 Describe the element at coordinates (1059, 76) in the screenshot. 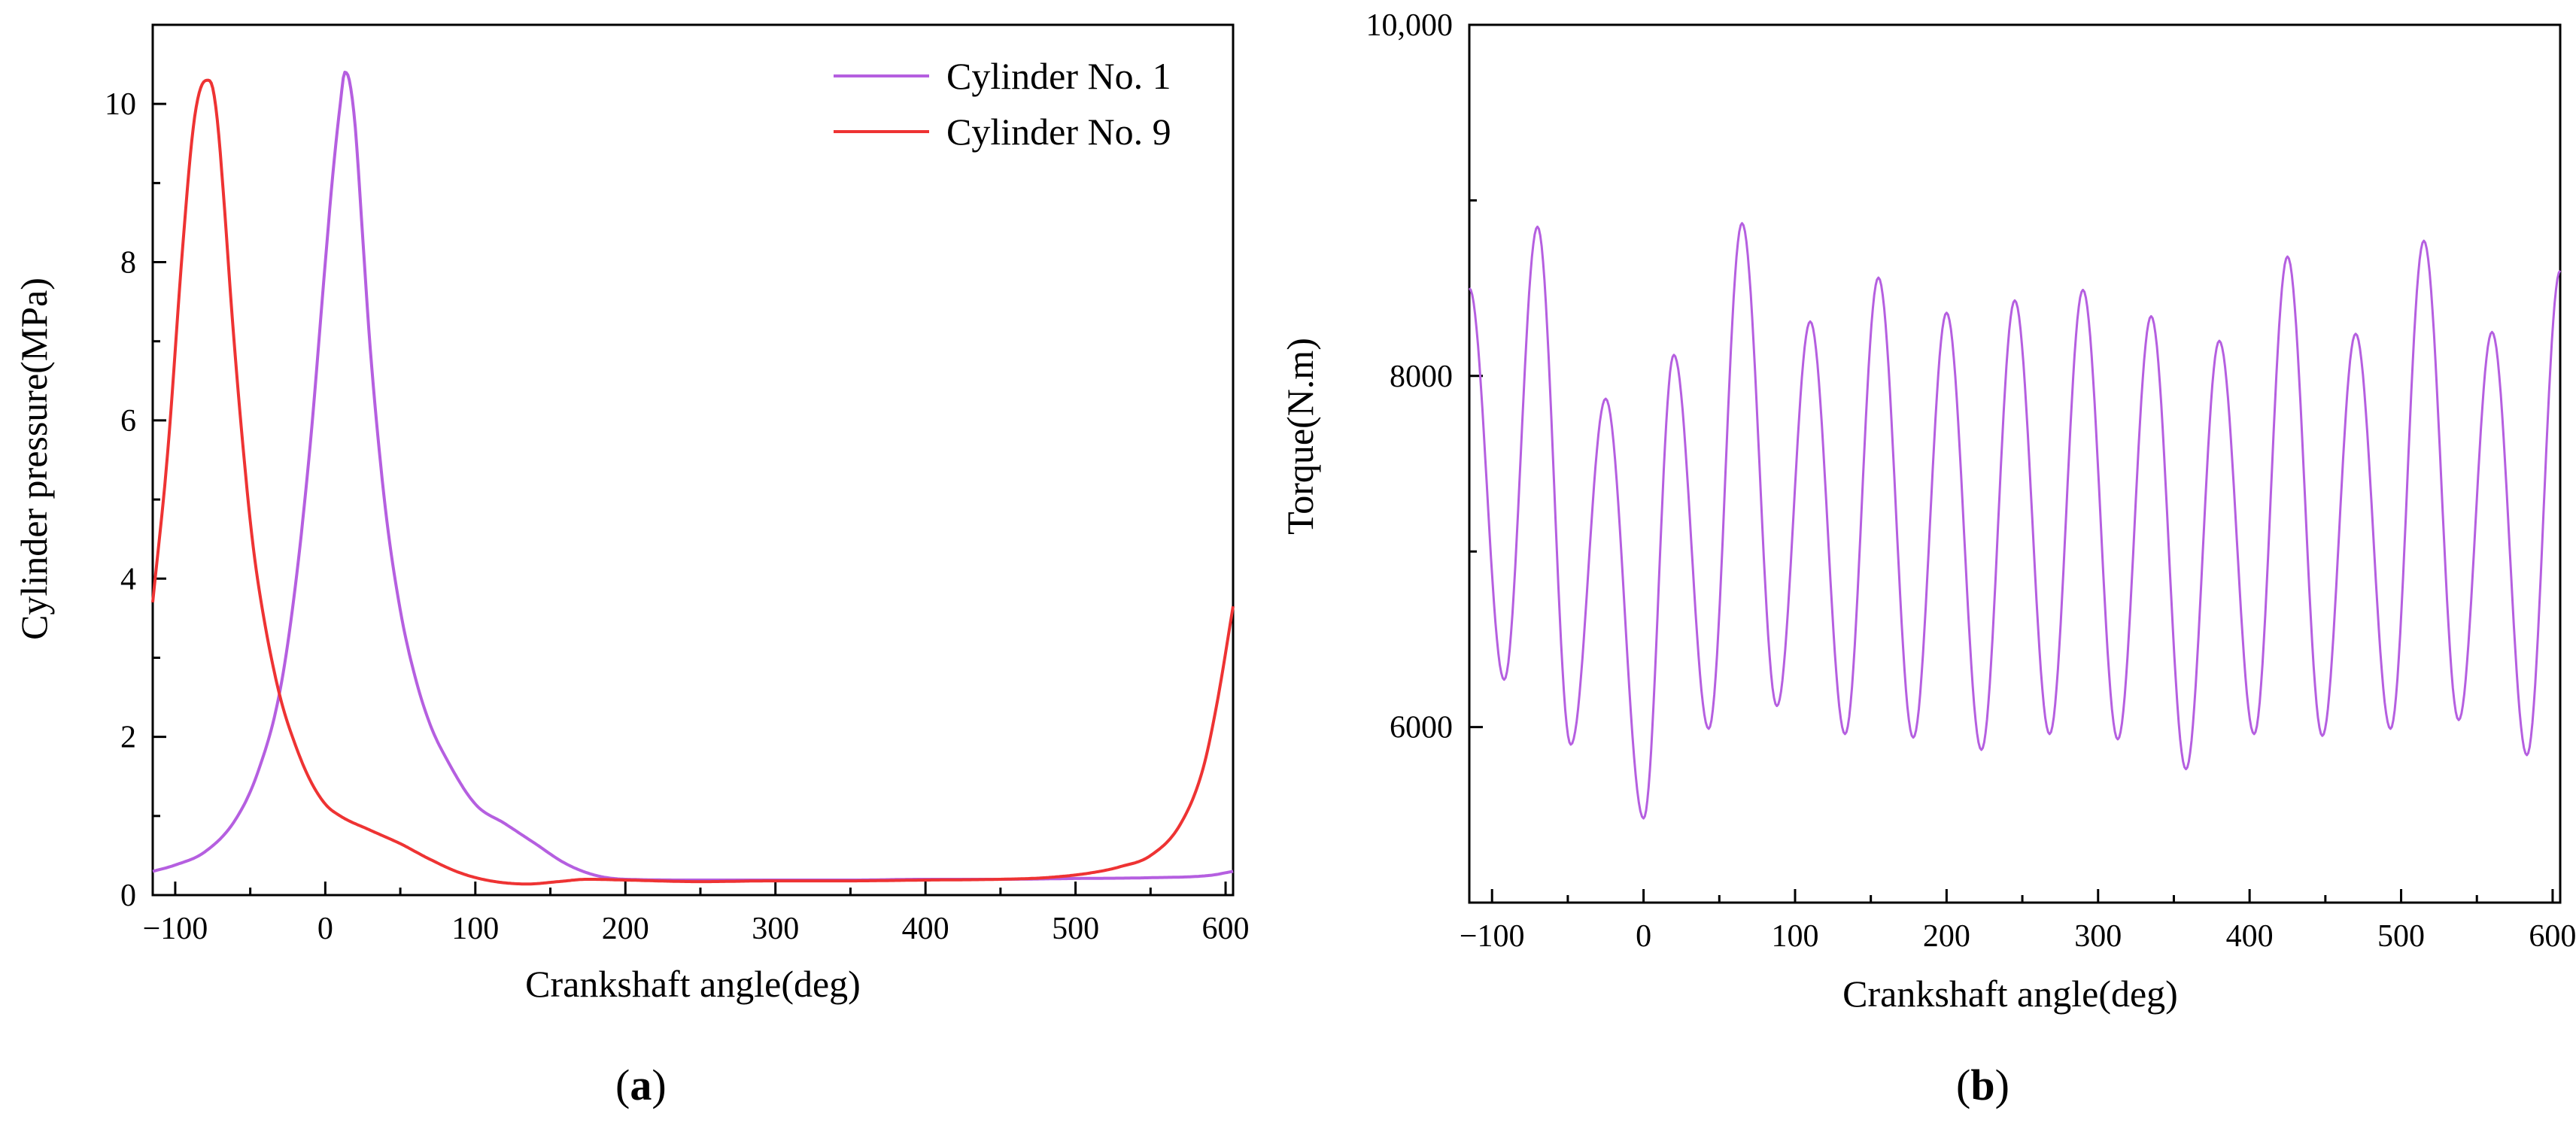

I see `legend-label-cylinder-1: Cylinder No. 1` at that location.